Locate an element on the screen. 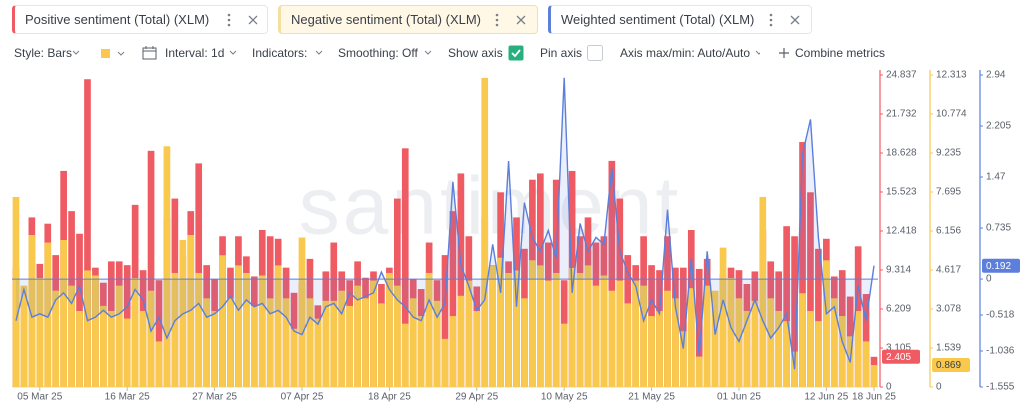 Image resolution: width=1024 pixels, height=405 pixels. combine-metrics: Combine metrics is located at coordinates (840, 53).